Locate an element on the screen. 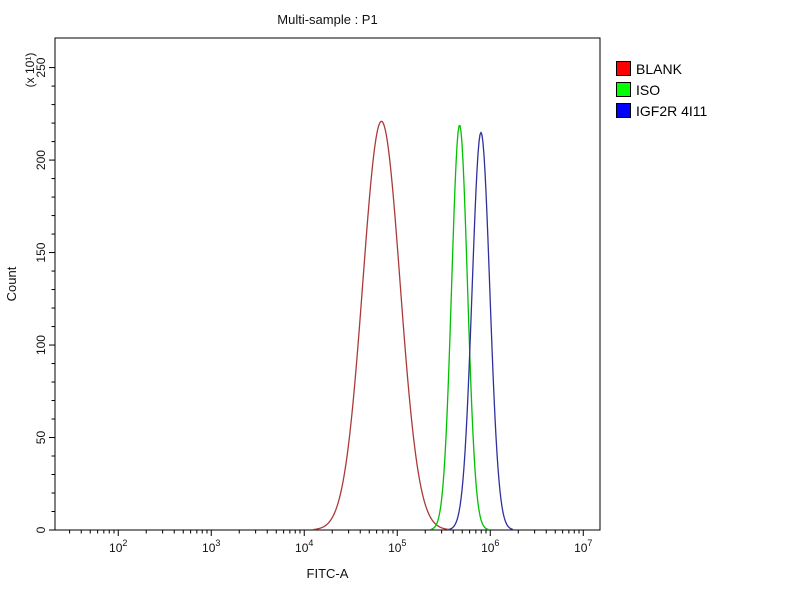  legend-item-igf2r: IGF2R 4I11 is located at coordinates (661, 110).